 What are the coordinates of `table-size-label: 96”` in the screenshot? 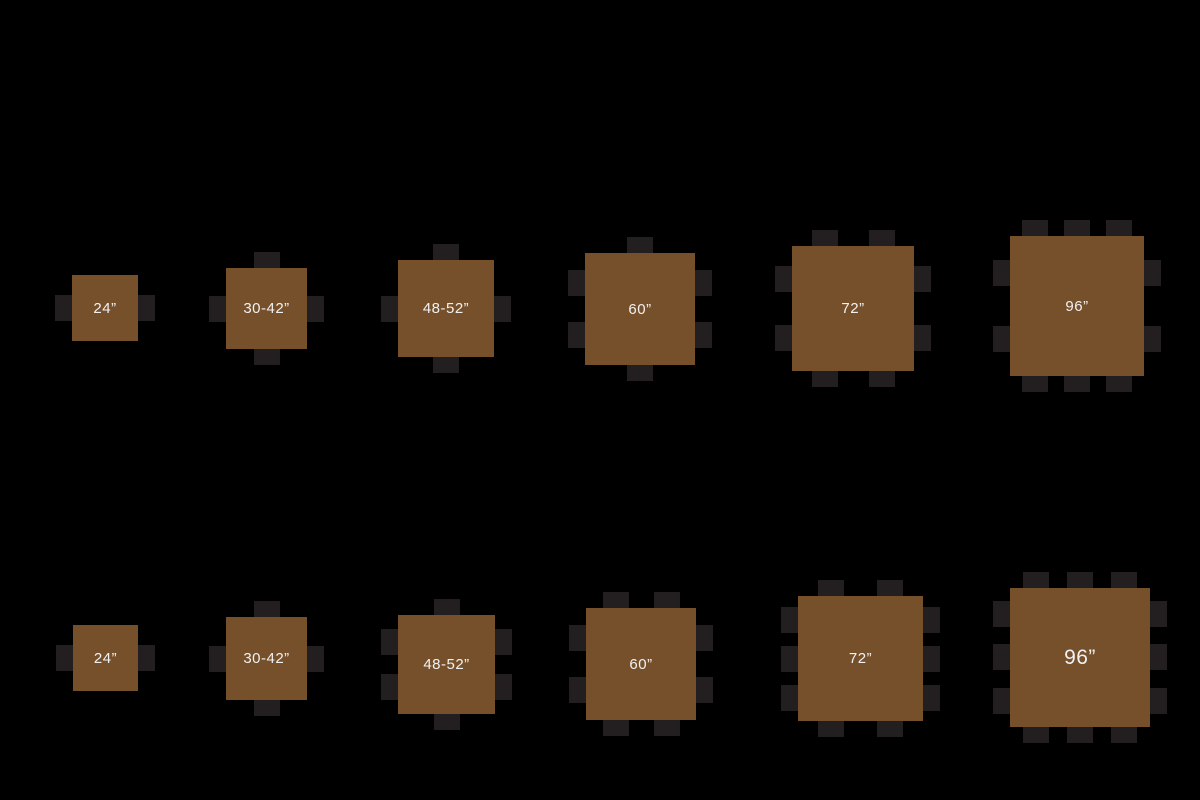 It's located at (1080, 657).